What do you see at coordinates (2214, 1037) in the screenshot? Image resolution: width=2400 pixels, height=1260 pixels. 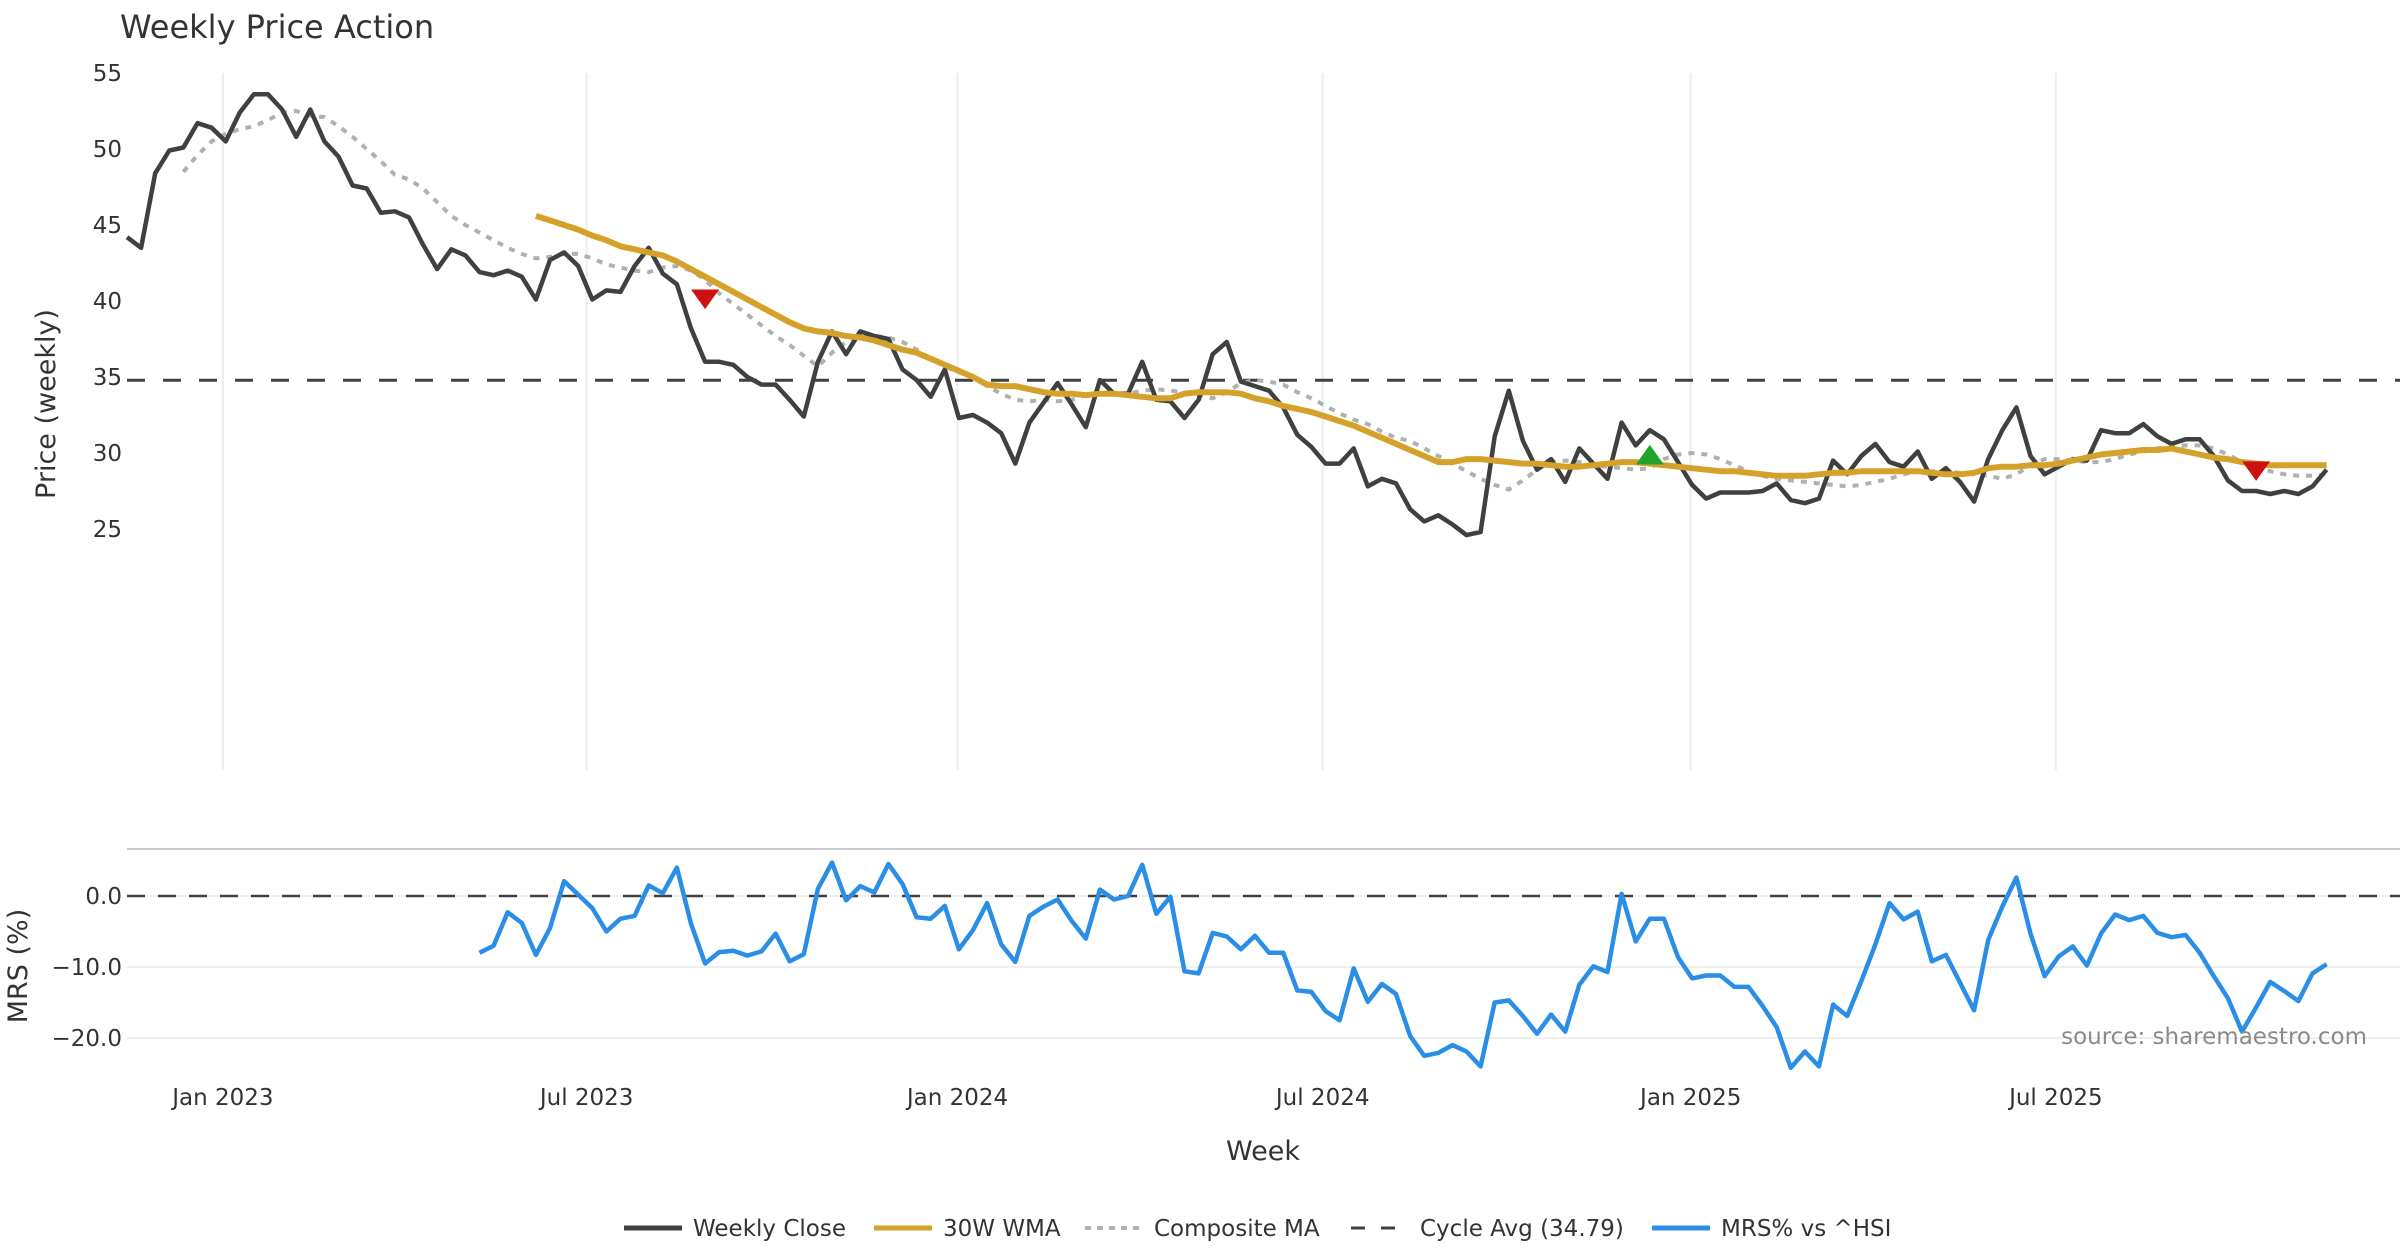 I see `source-credit: source: sharemaestro.com` at bounding box center [2214, 1037].